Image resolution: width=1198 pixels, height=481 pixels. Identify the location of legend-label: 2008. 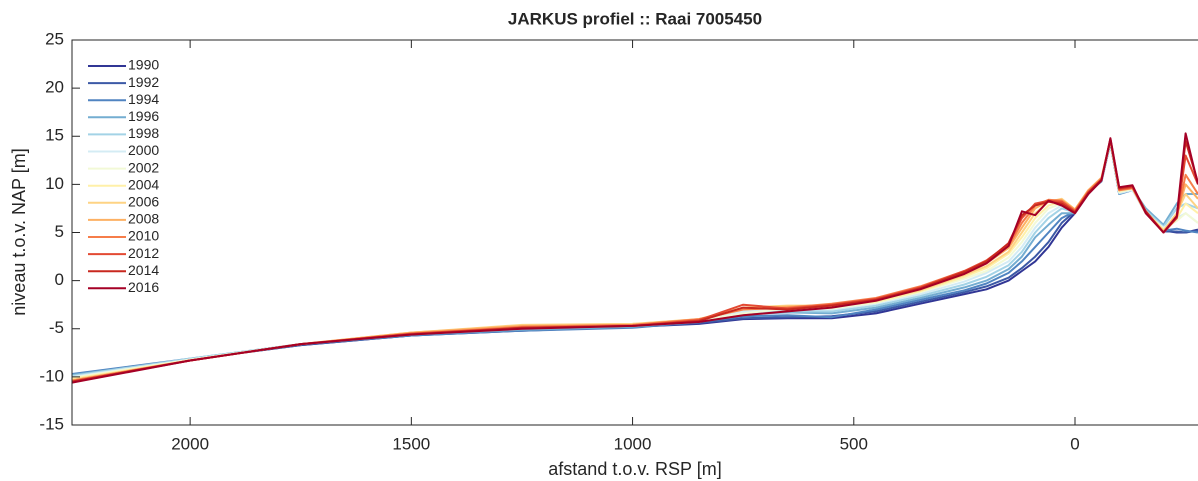
(143, 219).